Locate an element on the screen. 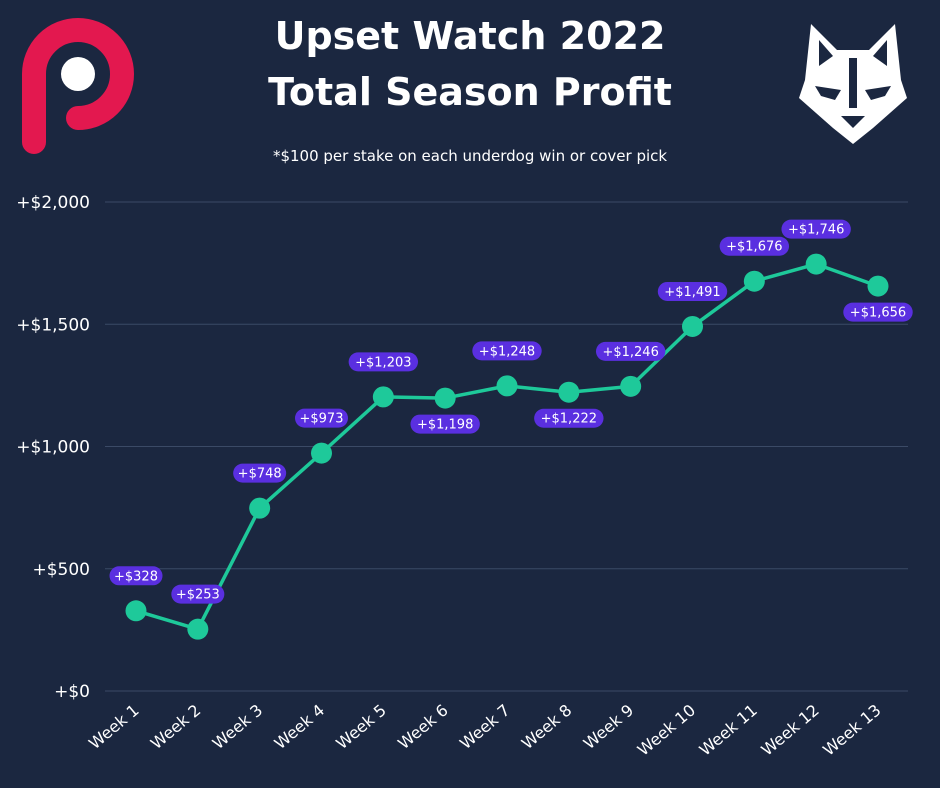  data-label: +$1,491 is located at coordinates (692, 291).